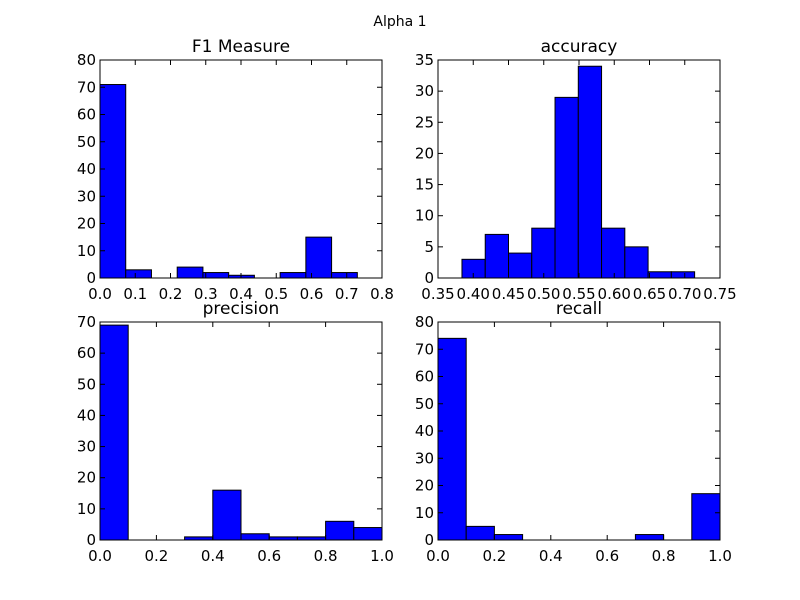 The image size is (800, 600). What do you see at coordinates (86, 142) in the screenshot?
I see `f1-ytick-label-5: 50` at bounding box center [86, 142].